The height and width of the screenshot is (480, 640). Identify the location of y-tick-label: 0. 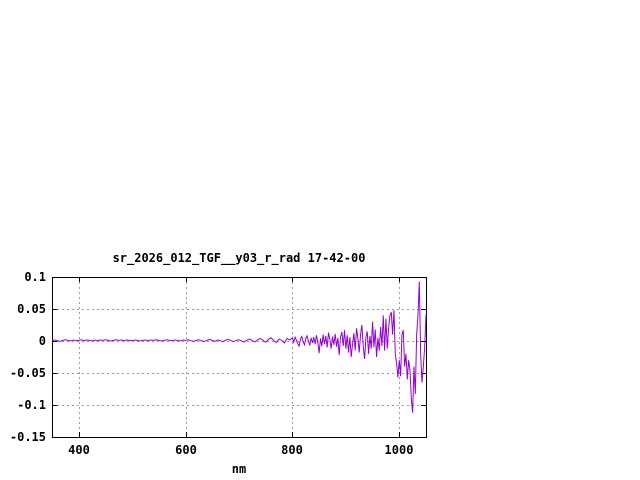
(42, 341).